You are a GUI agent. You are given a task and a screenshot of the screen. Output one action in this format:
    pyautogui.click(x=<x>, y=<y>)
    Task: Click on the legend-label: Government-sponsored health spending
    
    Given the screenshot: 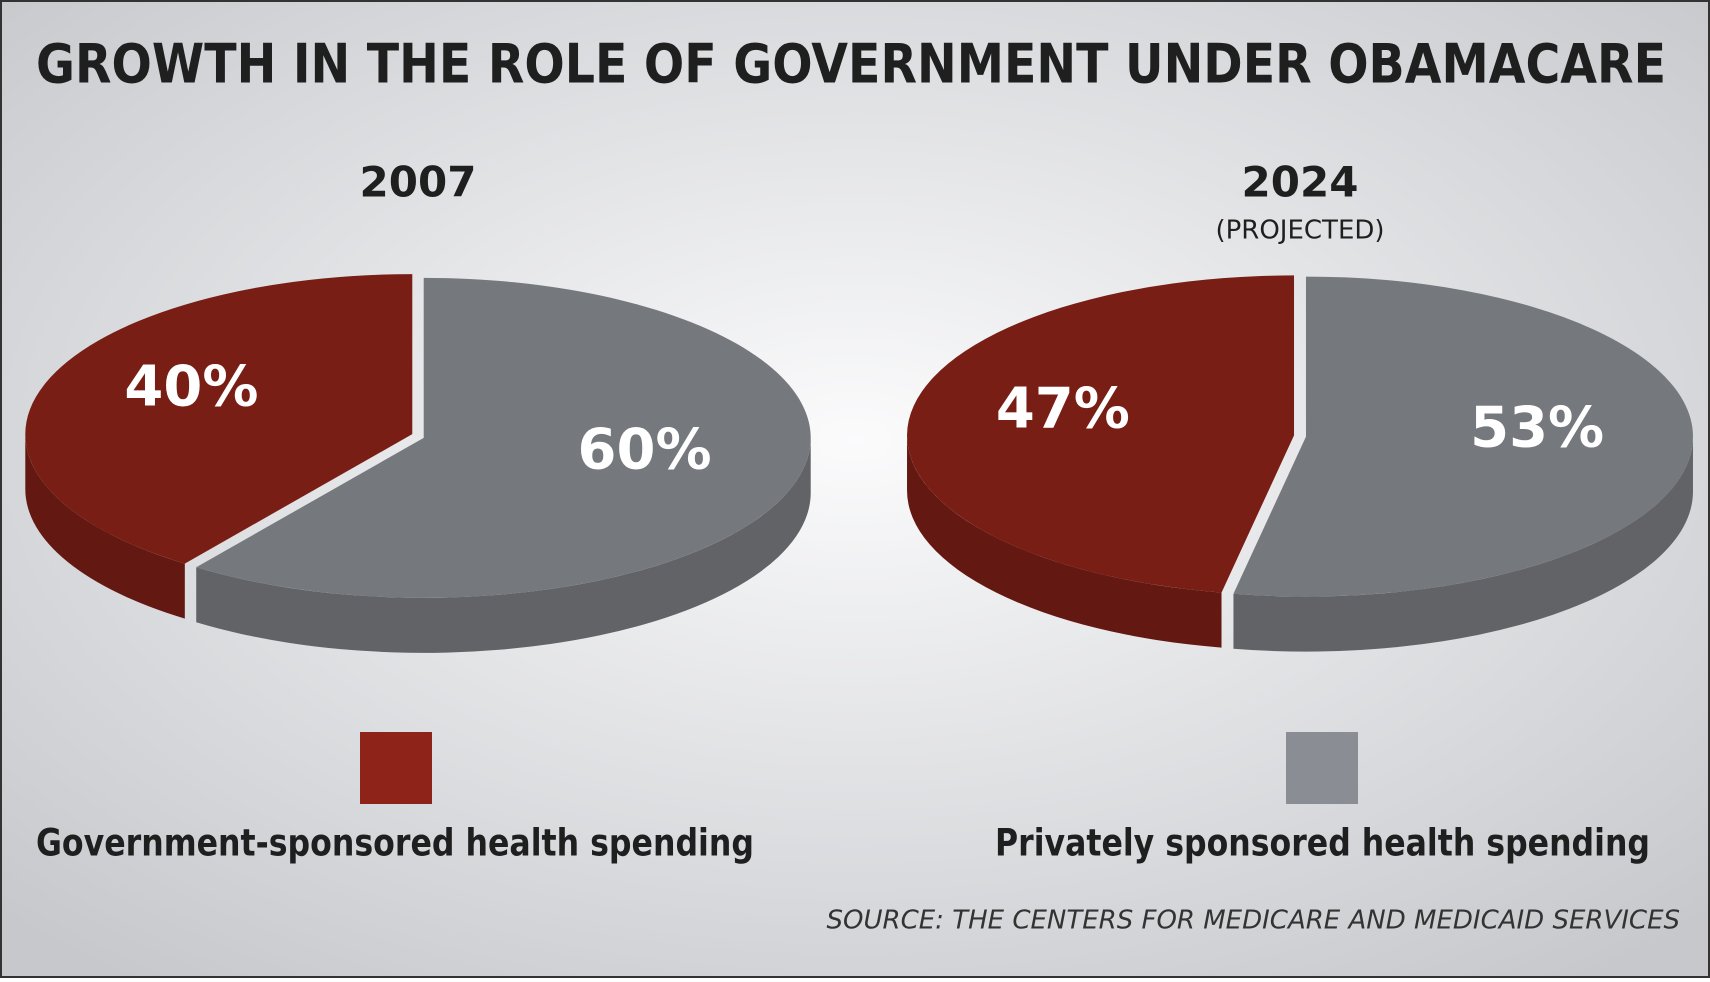 What is the action you would take?
    pyautogui.click(x=395, y=843)
    